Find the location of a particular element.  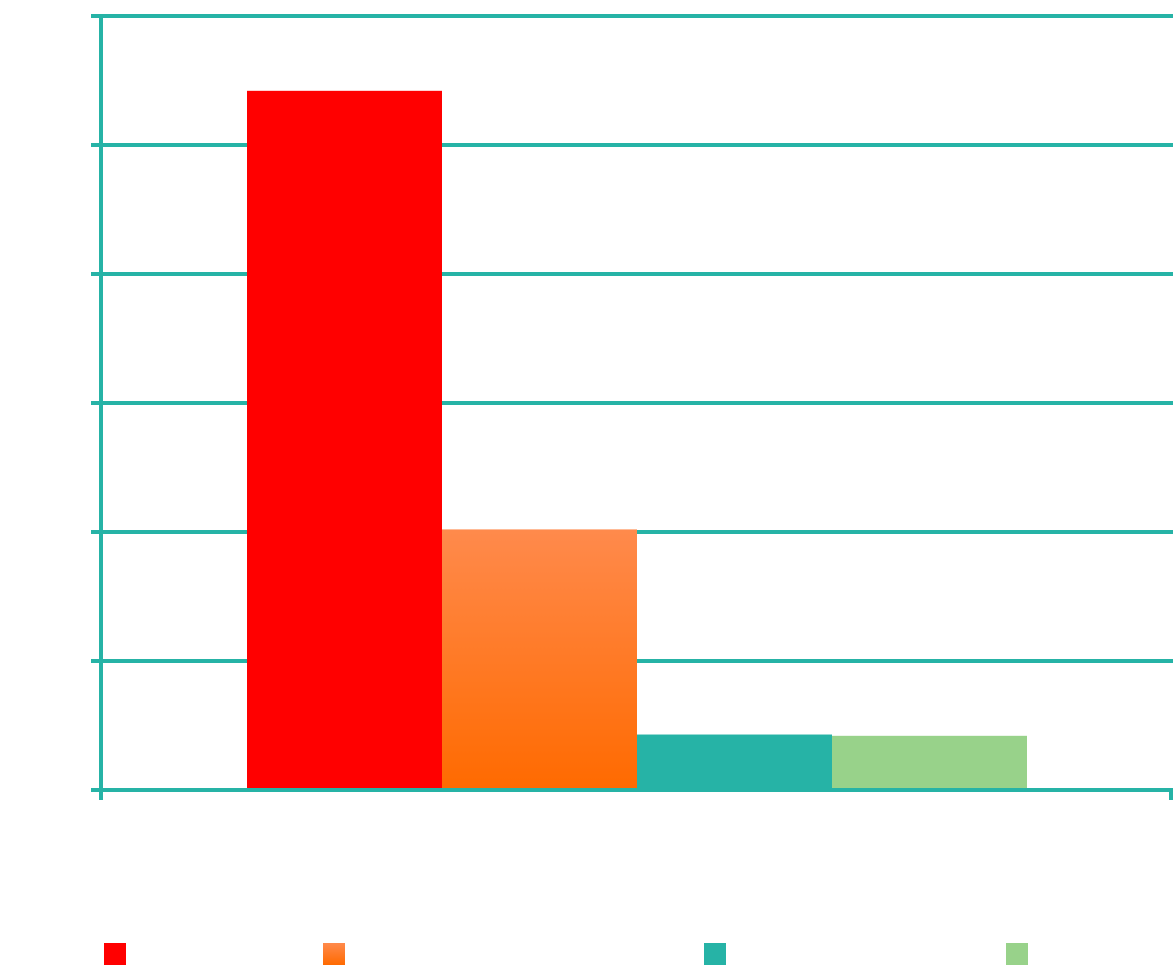

legend is located at coordinates (566, 954).